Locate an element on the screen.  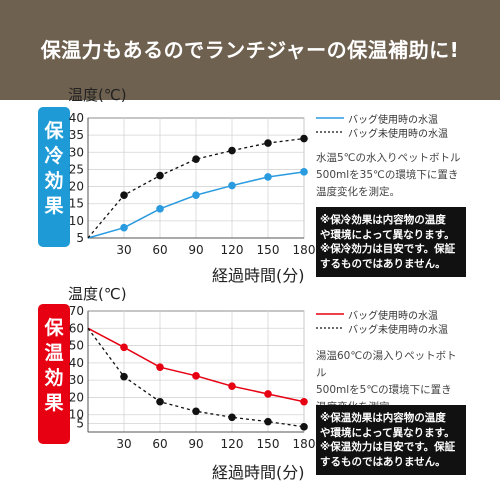
description-line: 水温5℃の水入りペットボトル is located at coordinates (388, 158).